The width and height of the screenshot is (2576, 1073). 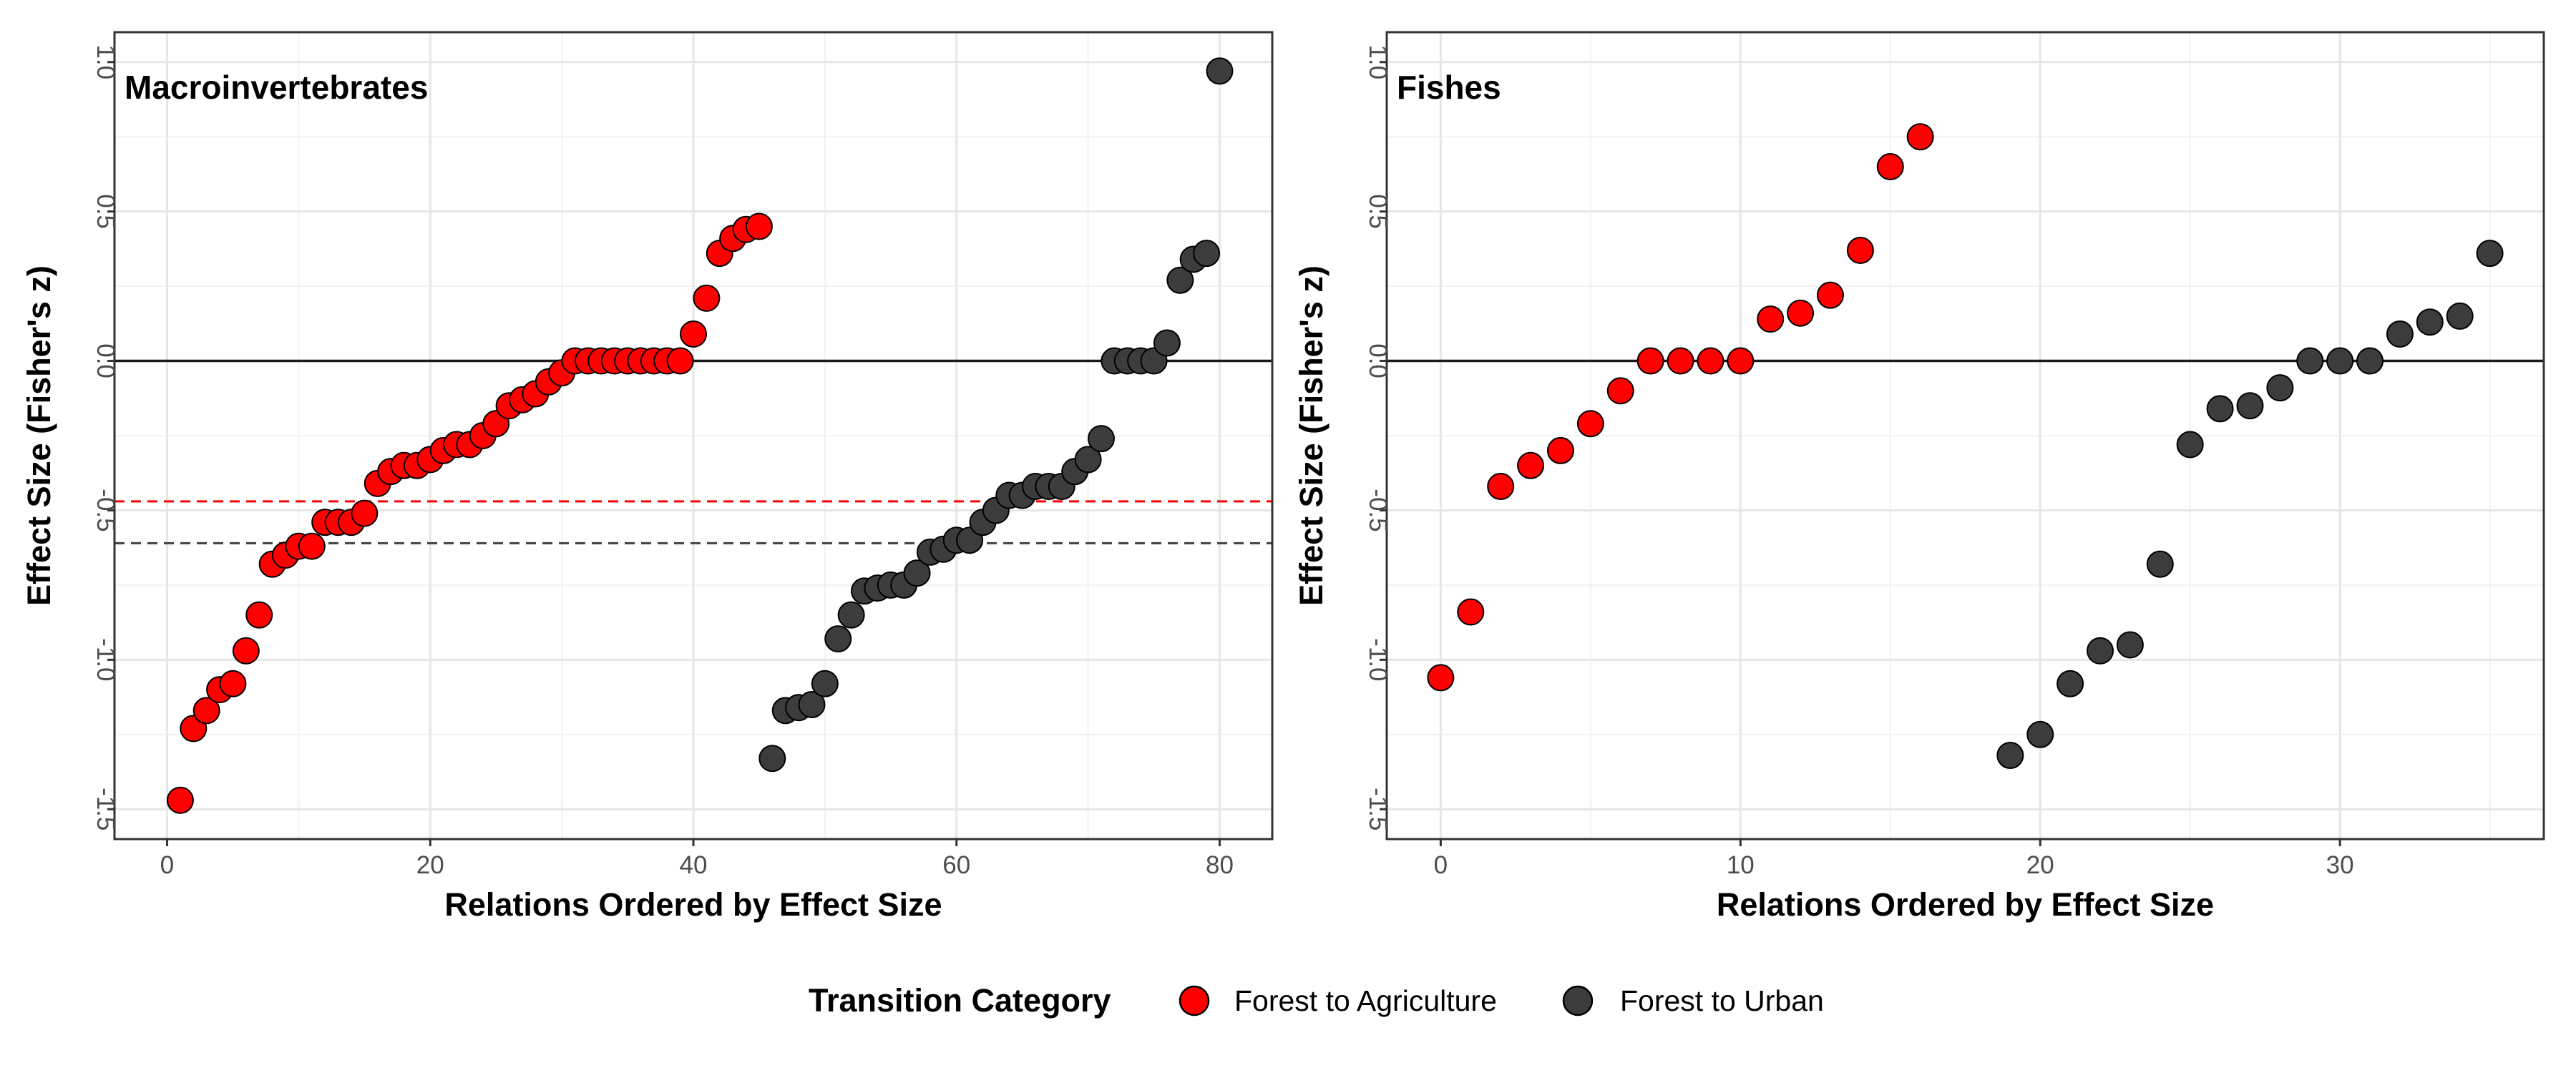 What do you see at coordinates (1722, 1000) in the screenshot?
I see `legend-label-forest-to-urban: Forest to Urban` at bounding box center [1722, 1000].